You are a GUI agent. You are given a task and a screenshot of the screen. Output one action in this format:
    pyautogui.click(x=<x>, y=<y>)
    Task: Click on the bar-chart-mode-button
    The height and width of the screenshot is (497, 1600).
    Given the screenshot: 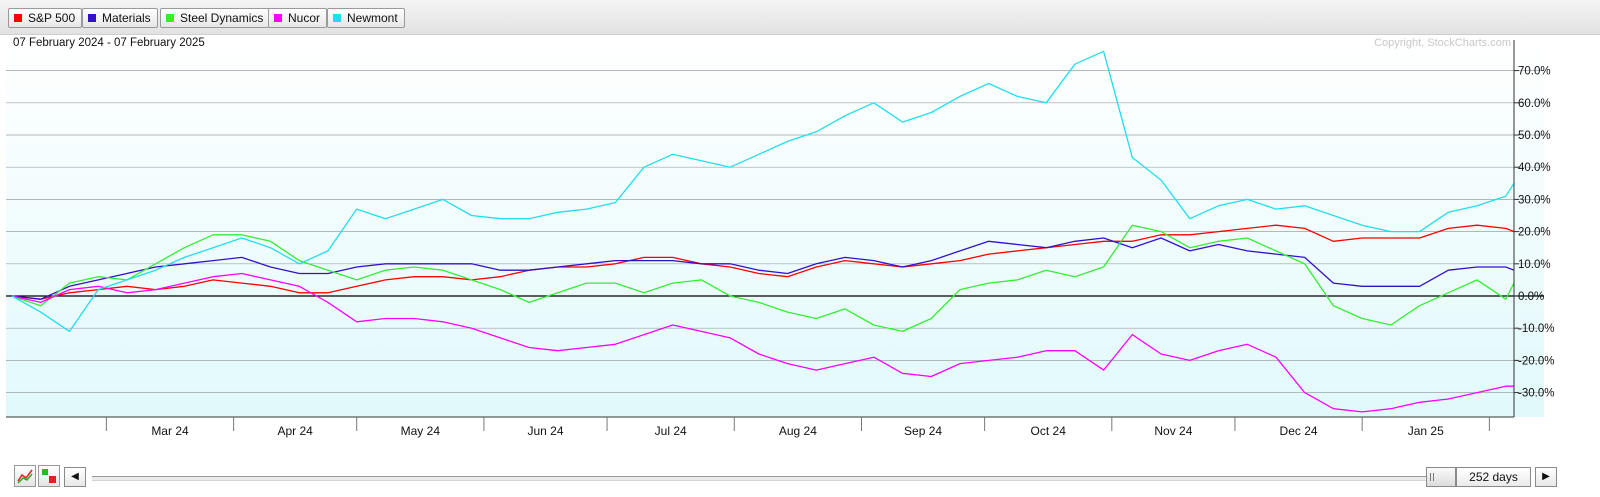 What is the action you would take?
    pyautogui.click(x=49, y=476)
    